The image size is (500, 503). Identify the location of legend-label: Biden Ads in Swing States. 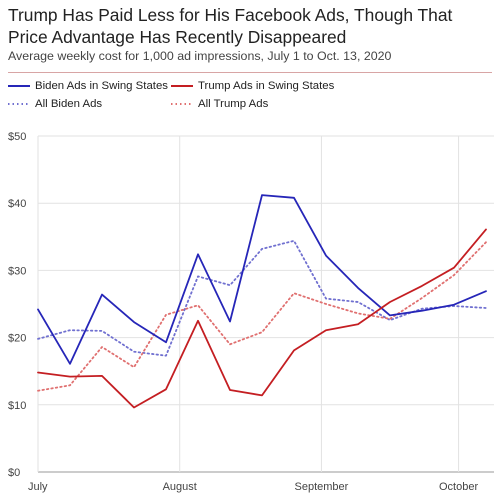
(101, 86).